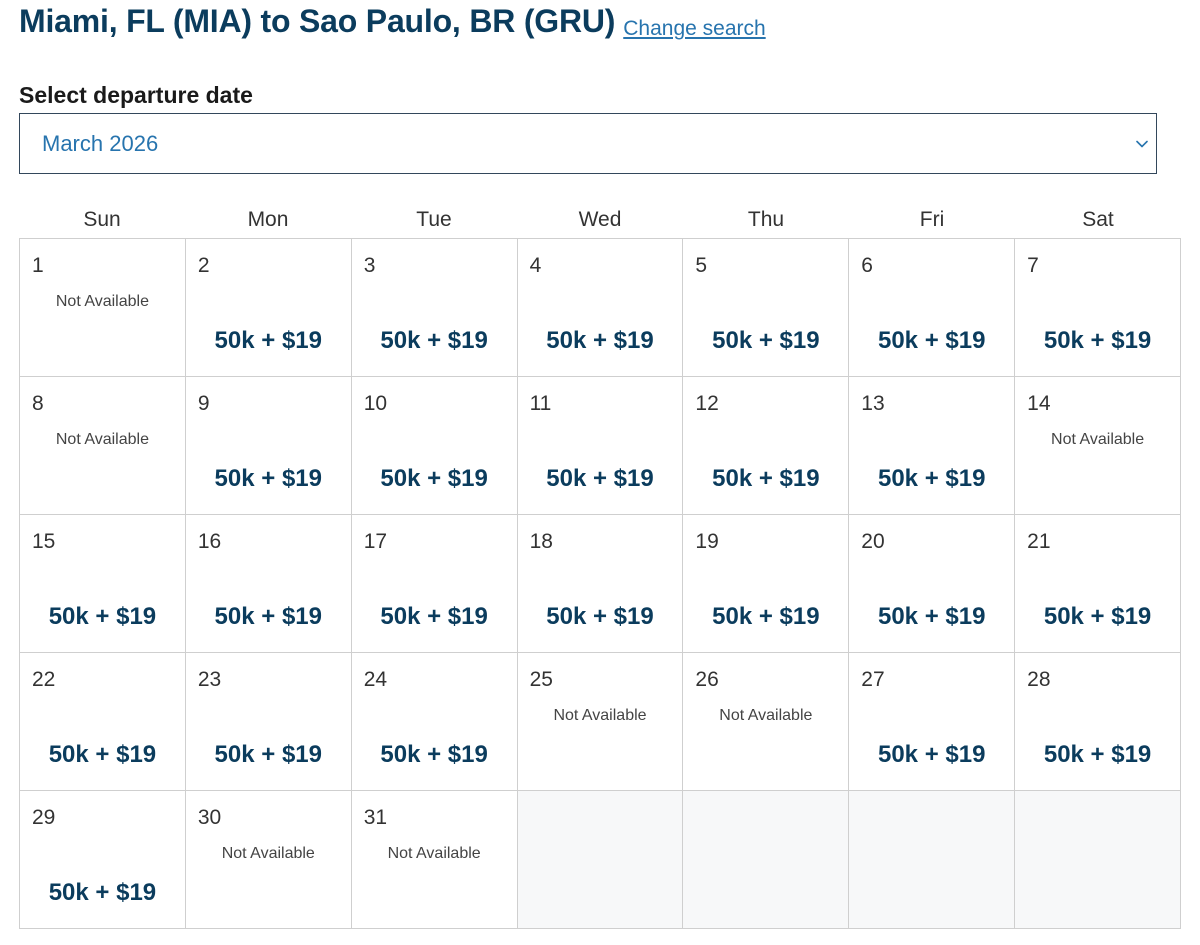 The width and height of the screenshot is (1200, 945). Describe the element at coordinates (38, 265) in the screenshot. I see `day-number: 1` at that location.